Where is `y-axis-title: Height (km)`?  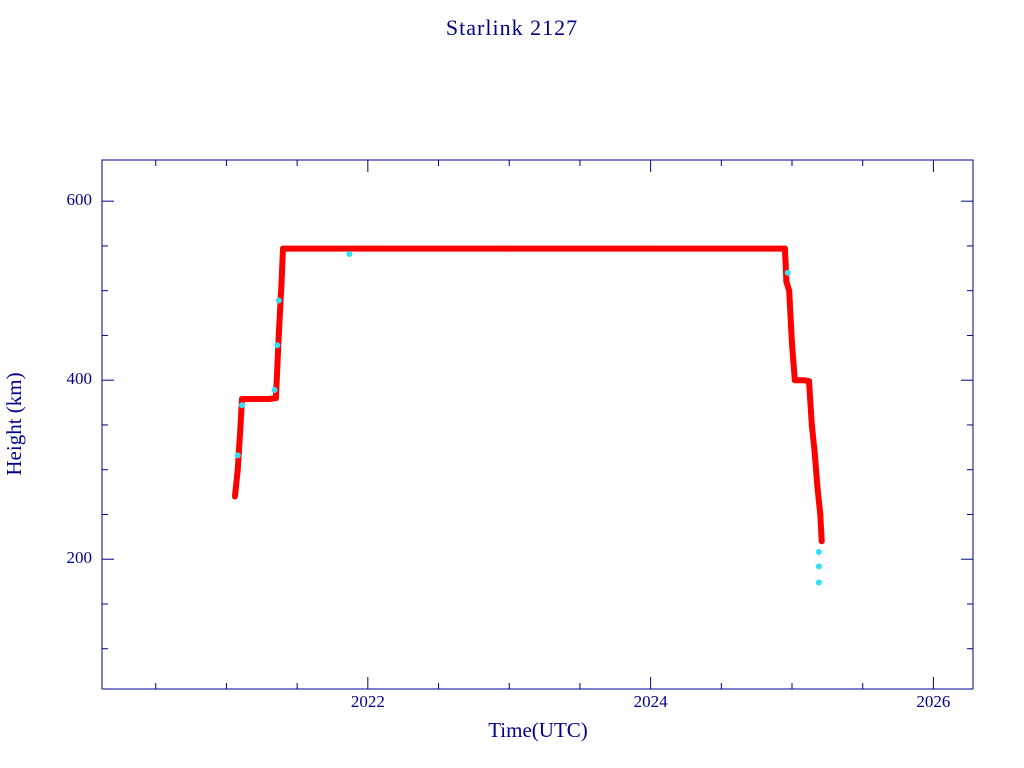
y-axis-title: Height (km) is located at coordinates (14, 423).